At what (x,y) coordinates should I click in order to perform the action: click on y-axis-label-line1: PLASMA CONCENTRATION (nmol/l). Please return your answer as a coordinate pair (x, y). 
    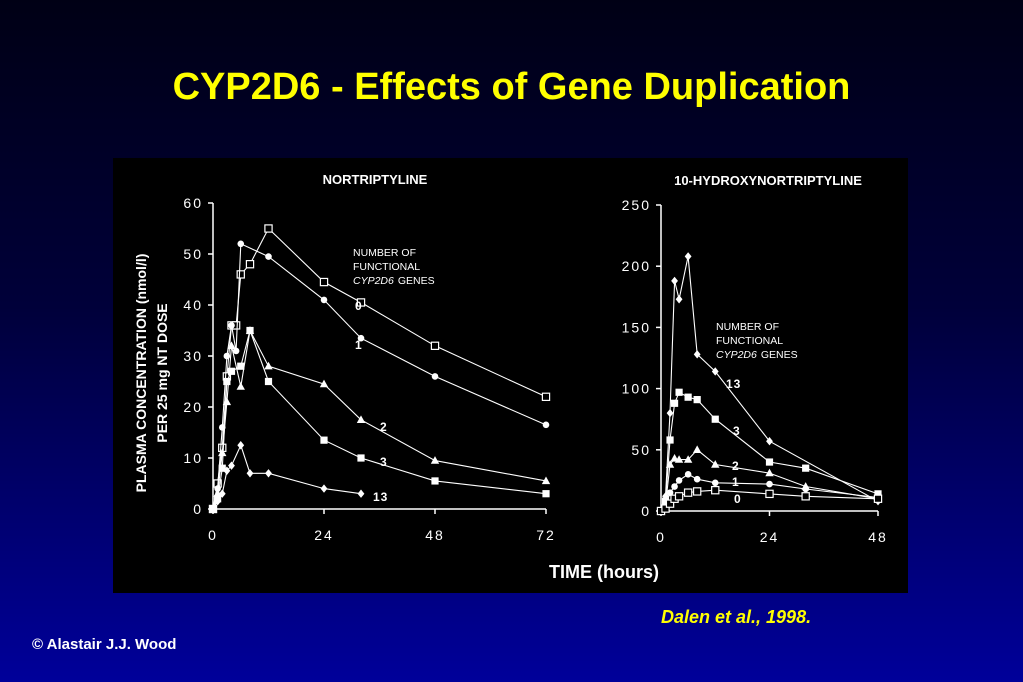
    Looking at the image, I should click on (141, 373).